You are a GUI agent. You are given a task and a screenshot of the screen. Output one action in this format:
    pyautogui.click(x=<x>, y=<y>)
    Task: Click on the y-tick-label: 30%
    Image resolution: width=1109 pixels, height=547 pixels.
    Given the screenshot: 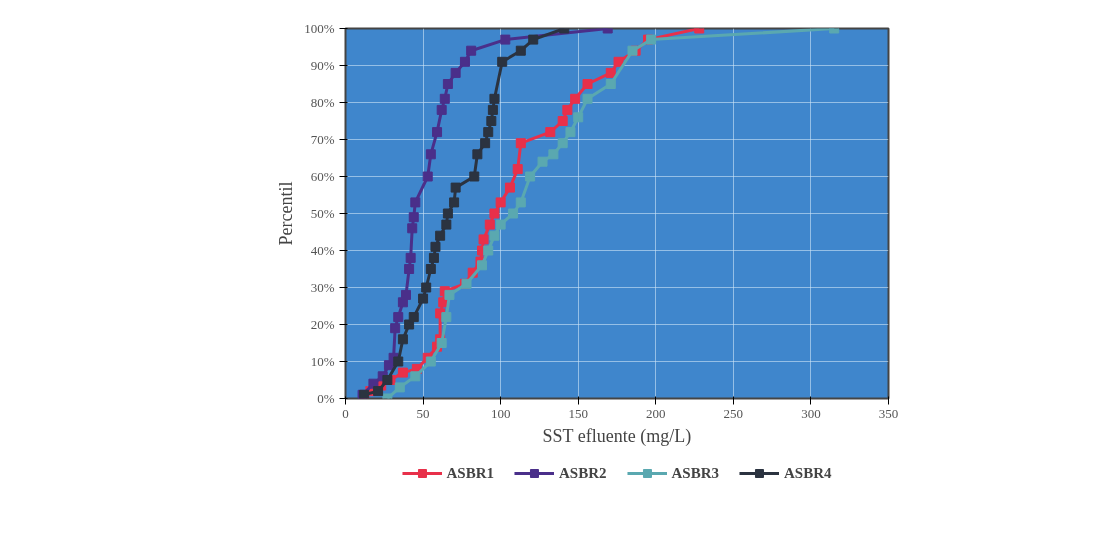 What is the action you would take?
    pyautogui.click(x=322, y=287)
    